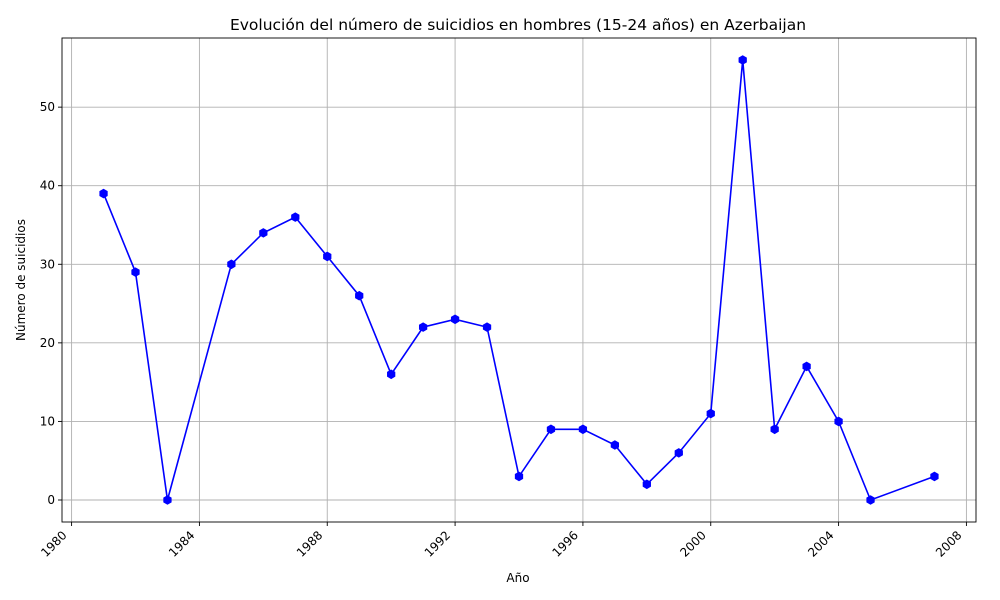 The image size is (1000, 600). Describe the element at coordinates (51, 500) in the screenshot. I see `y-tick-label: 0` at that location.